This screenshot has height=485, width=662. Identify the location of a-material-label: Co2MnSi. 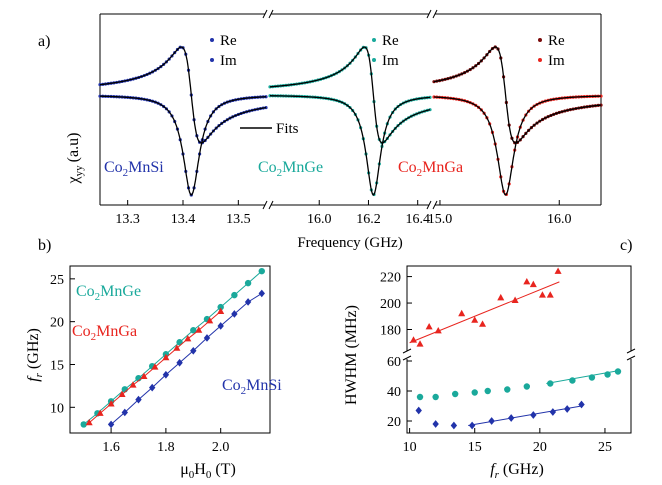
(134, 169).